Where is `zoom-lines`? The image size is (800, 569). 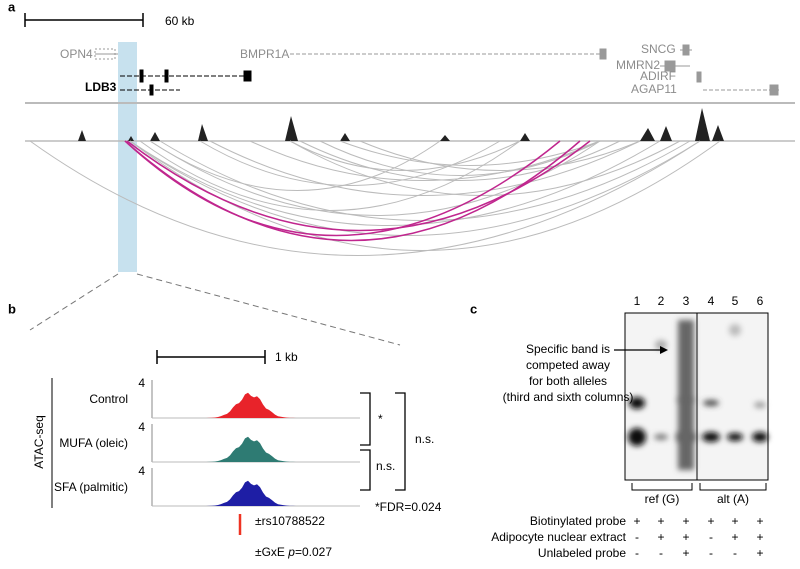 zoom-lines is located at coordinates (215, 309).